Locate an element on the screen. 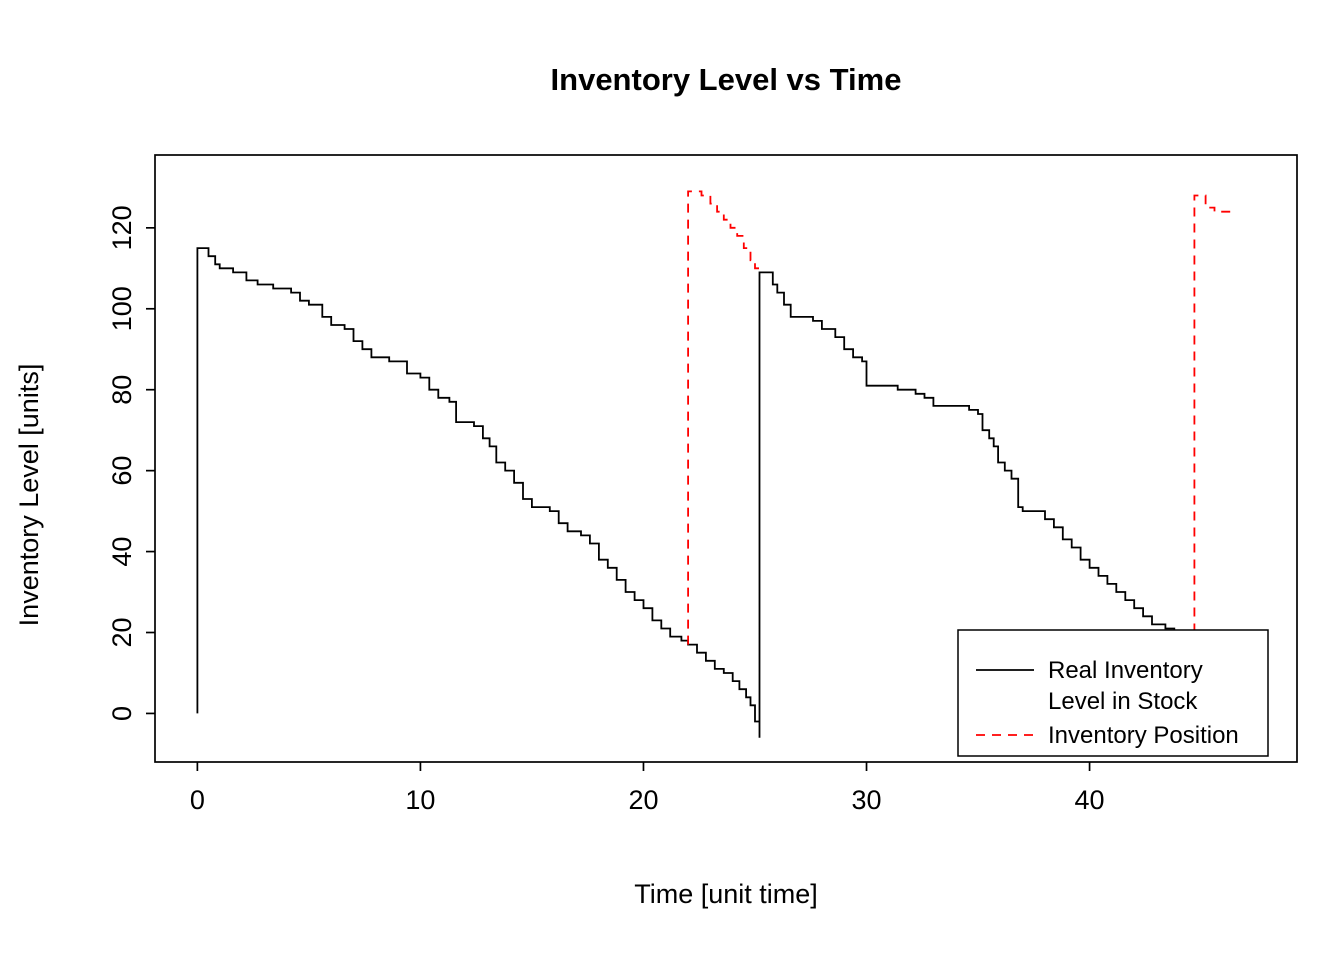  legend-label-real-inventory-line1: Real Inventory is located at coordinates (1125, 670).